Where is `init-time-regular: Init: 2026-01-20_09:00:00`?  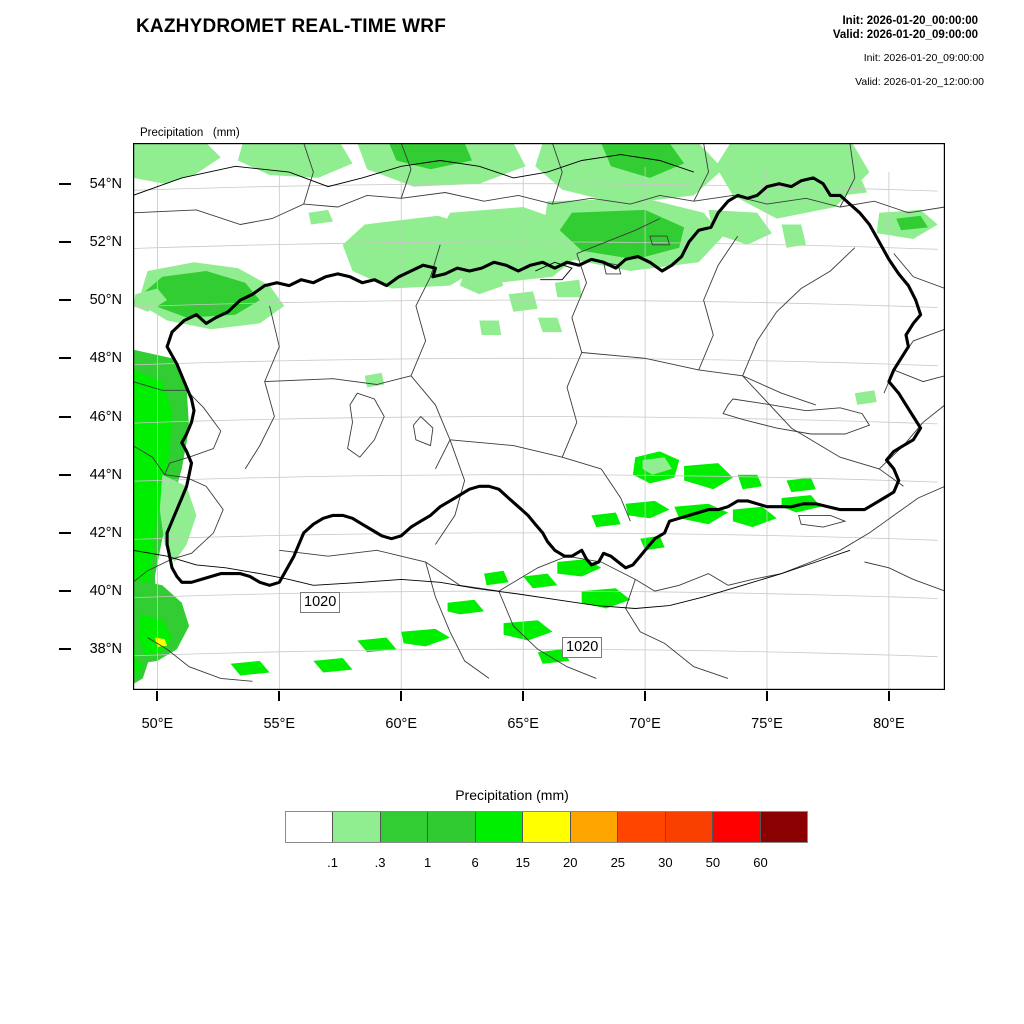
init-time-regular: Init: 2026-01-20_09:00:00 is located at coordinates (923, 58).